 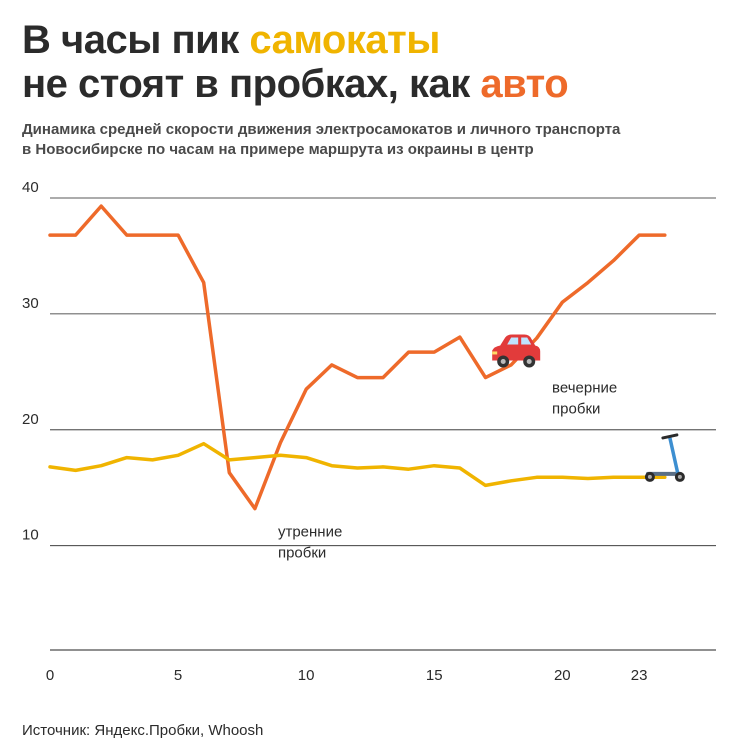 What do you see at coordinates (30, 535) in the screenshot?
I see `y-tick-label: 10` at bounding box center [30, 535].